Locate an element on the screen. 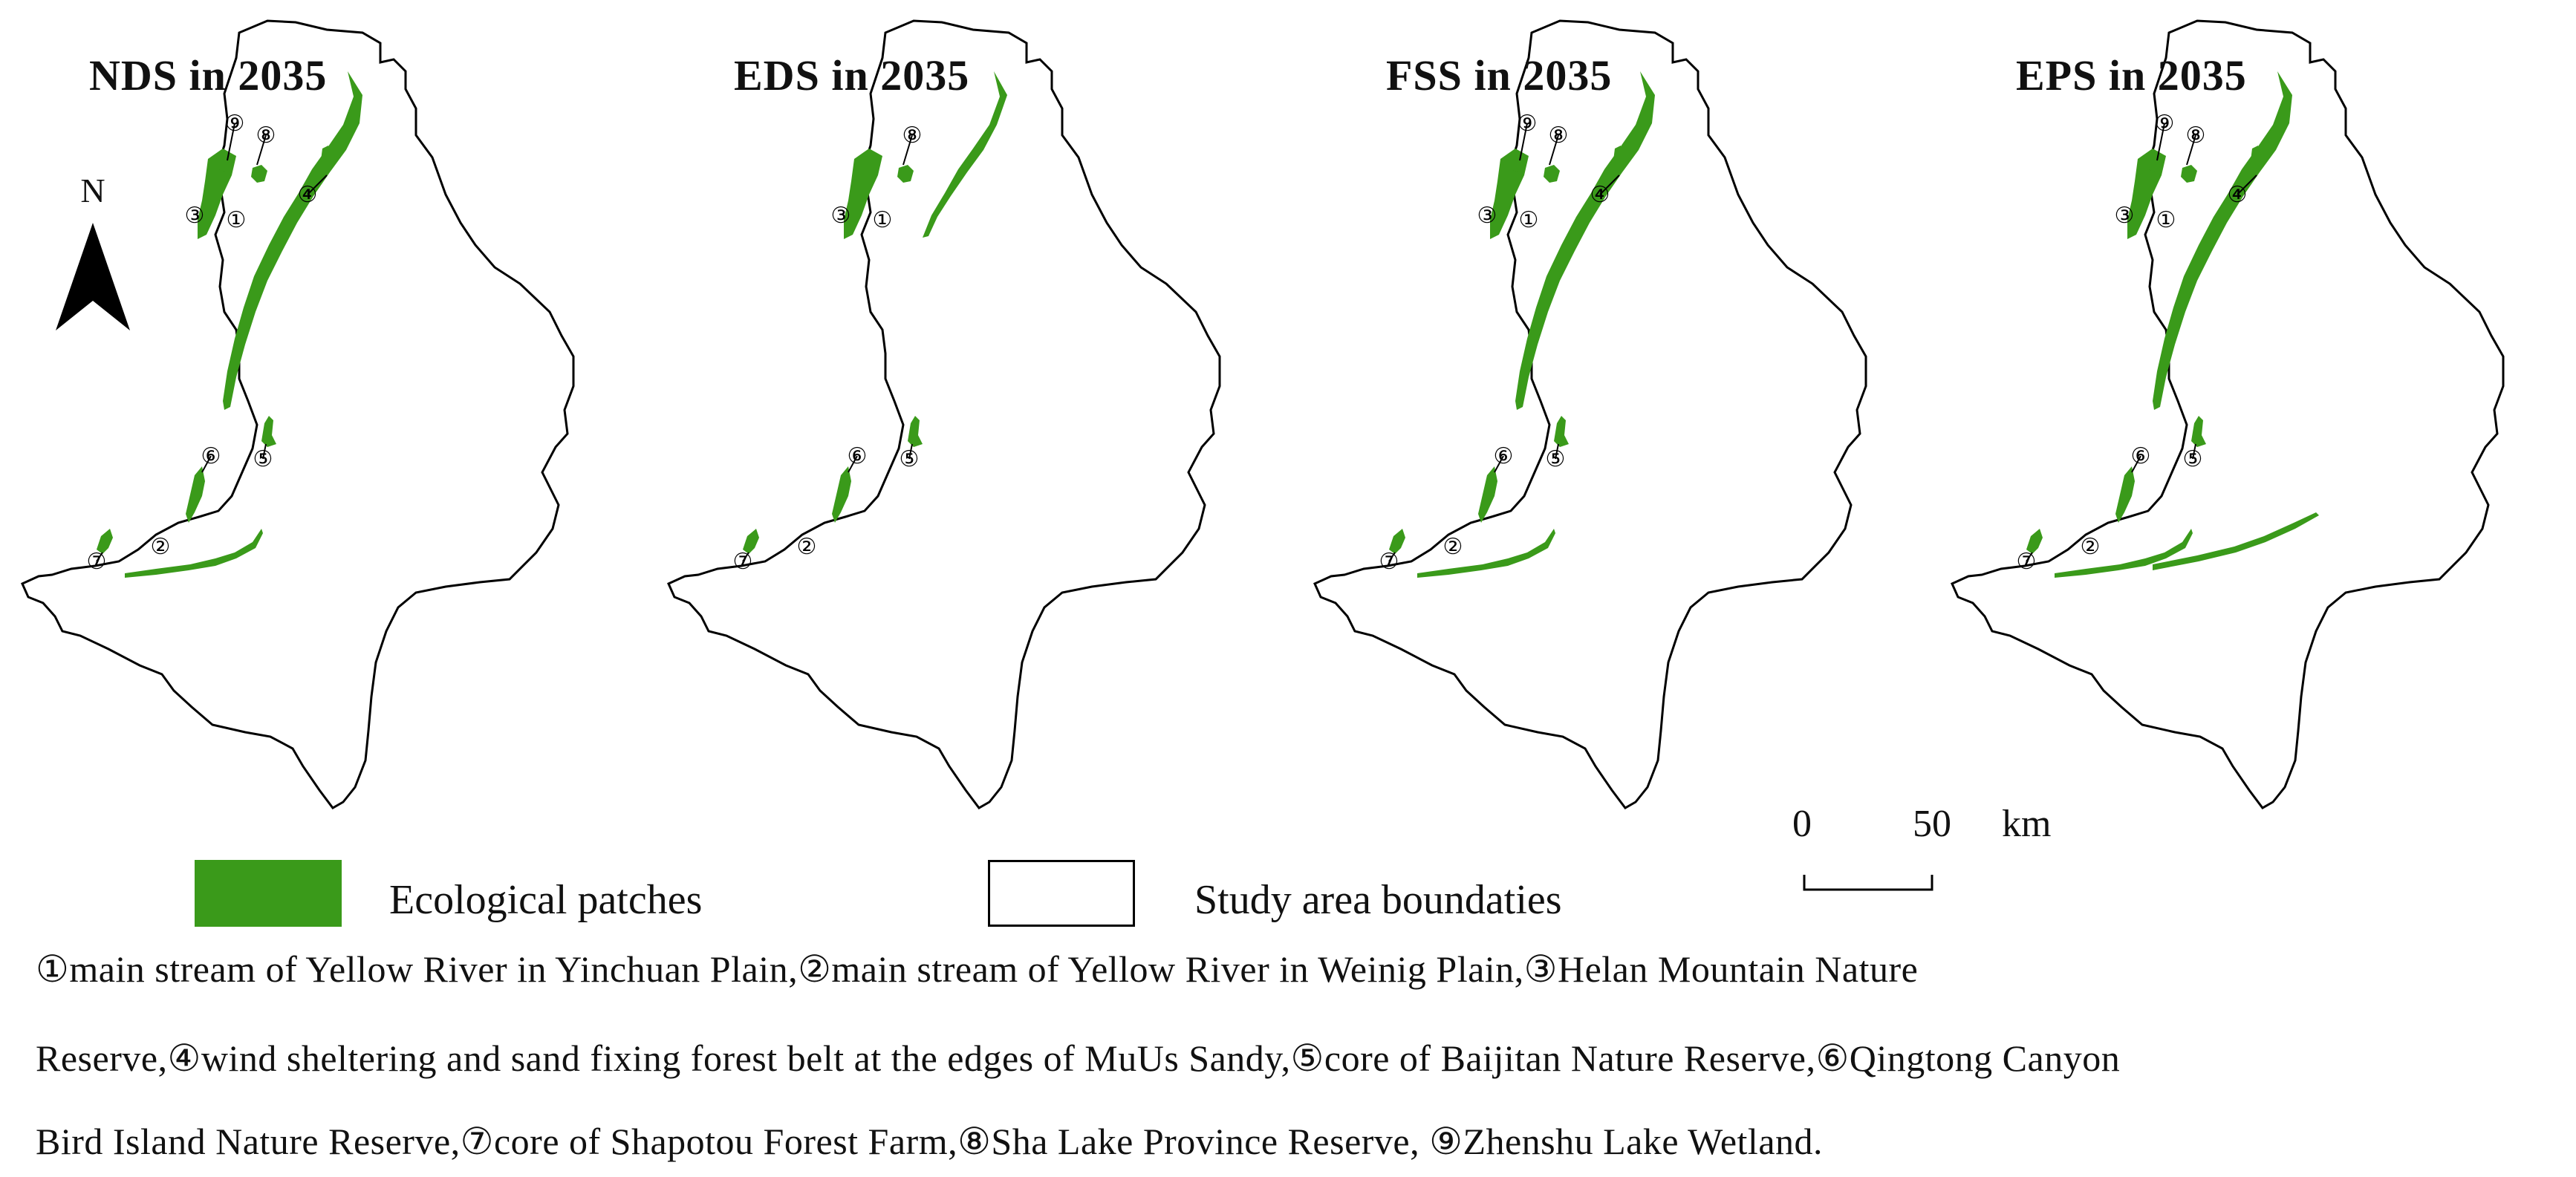 The image size is (2576, 1177). map-fss: ① ② ③ ④ ⑤ ⑥ ⑦ ⑧⑨ is located at coordinates (1590, 414).